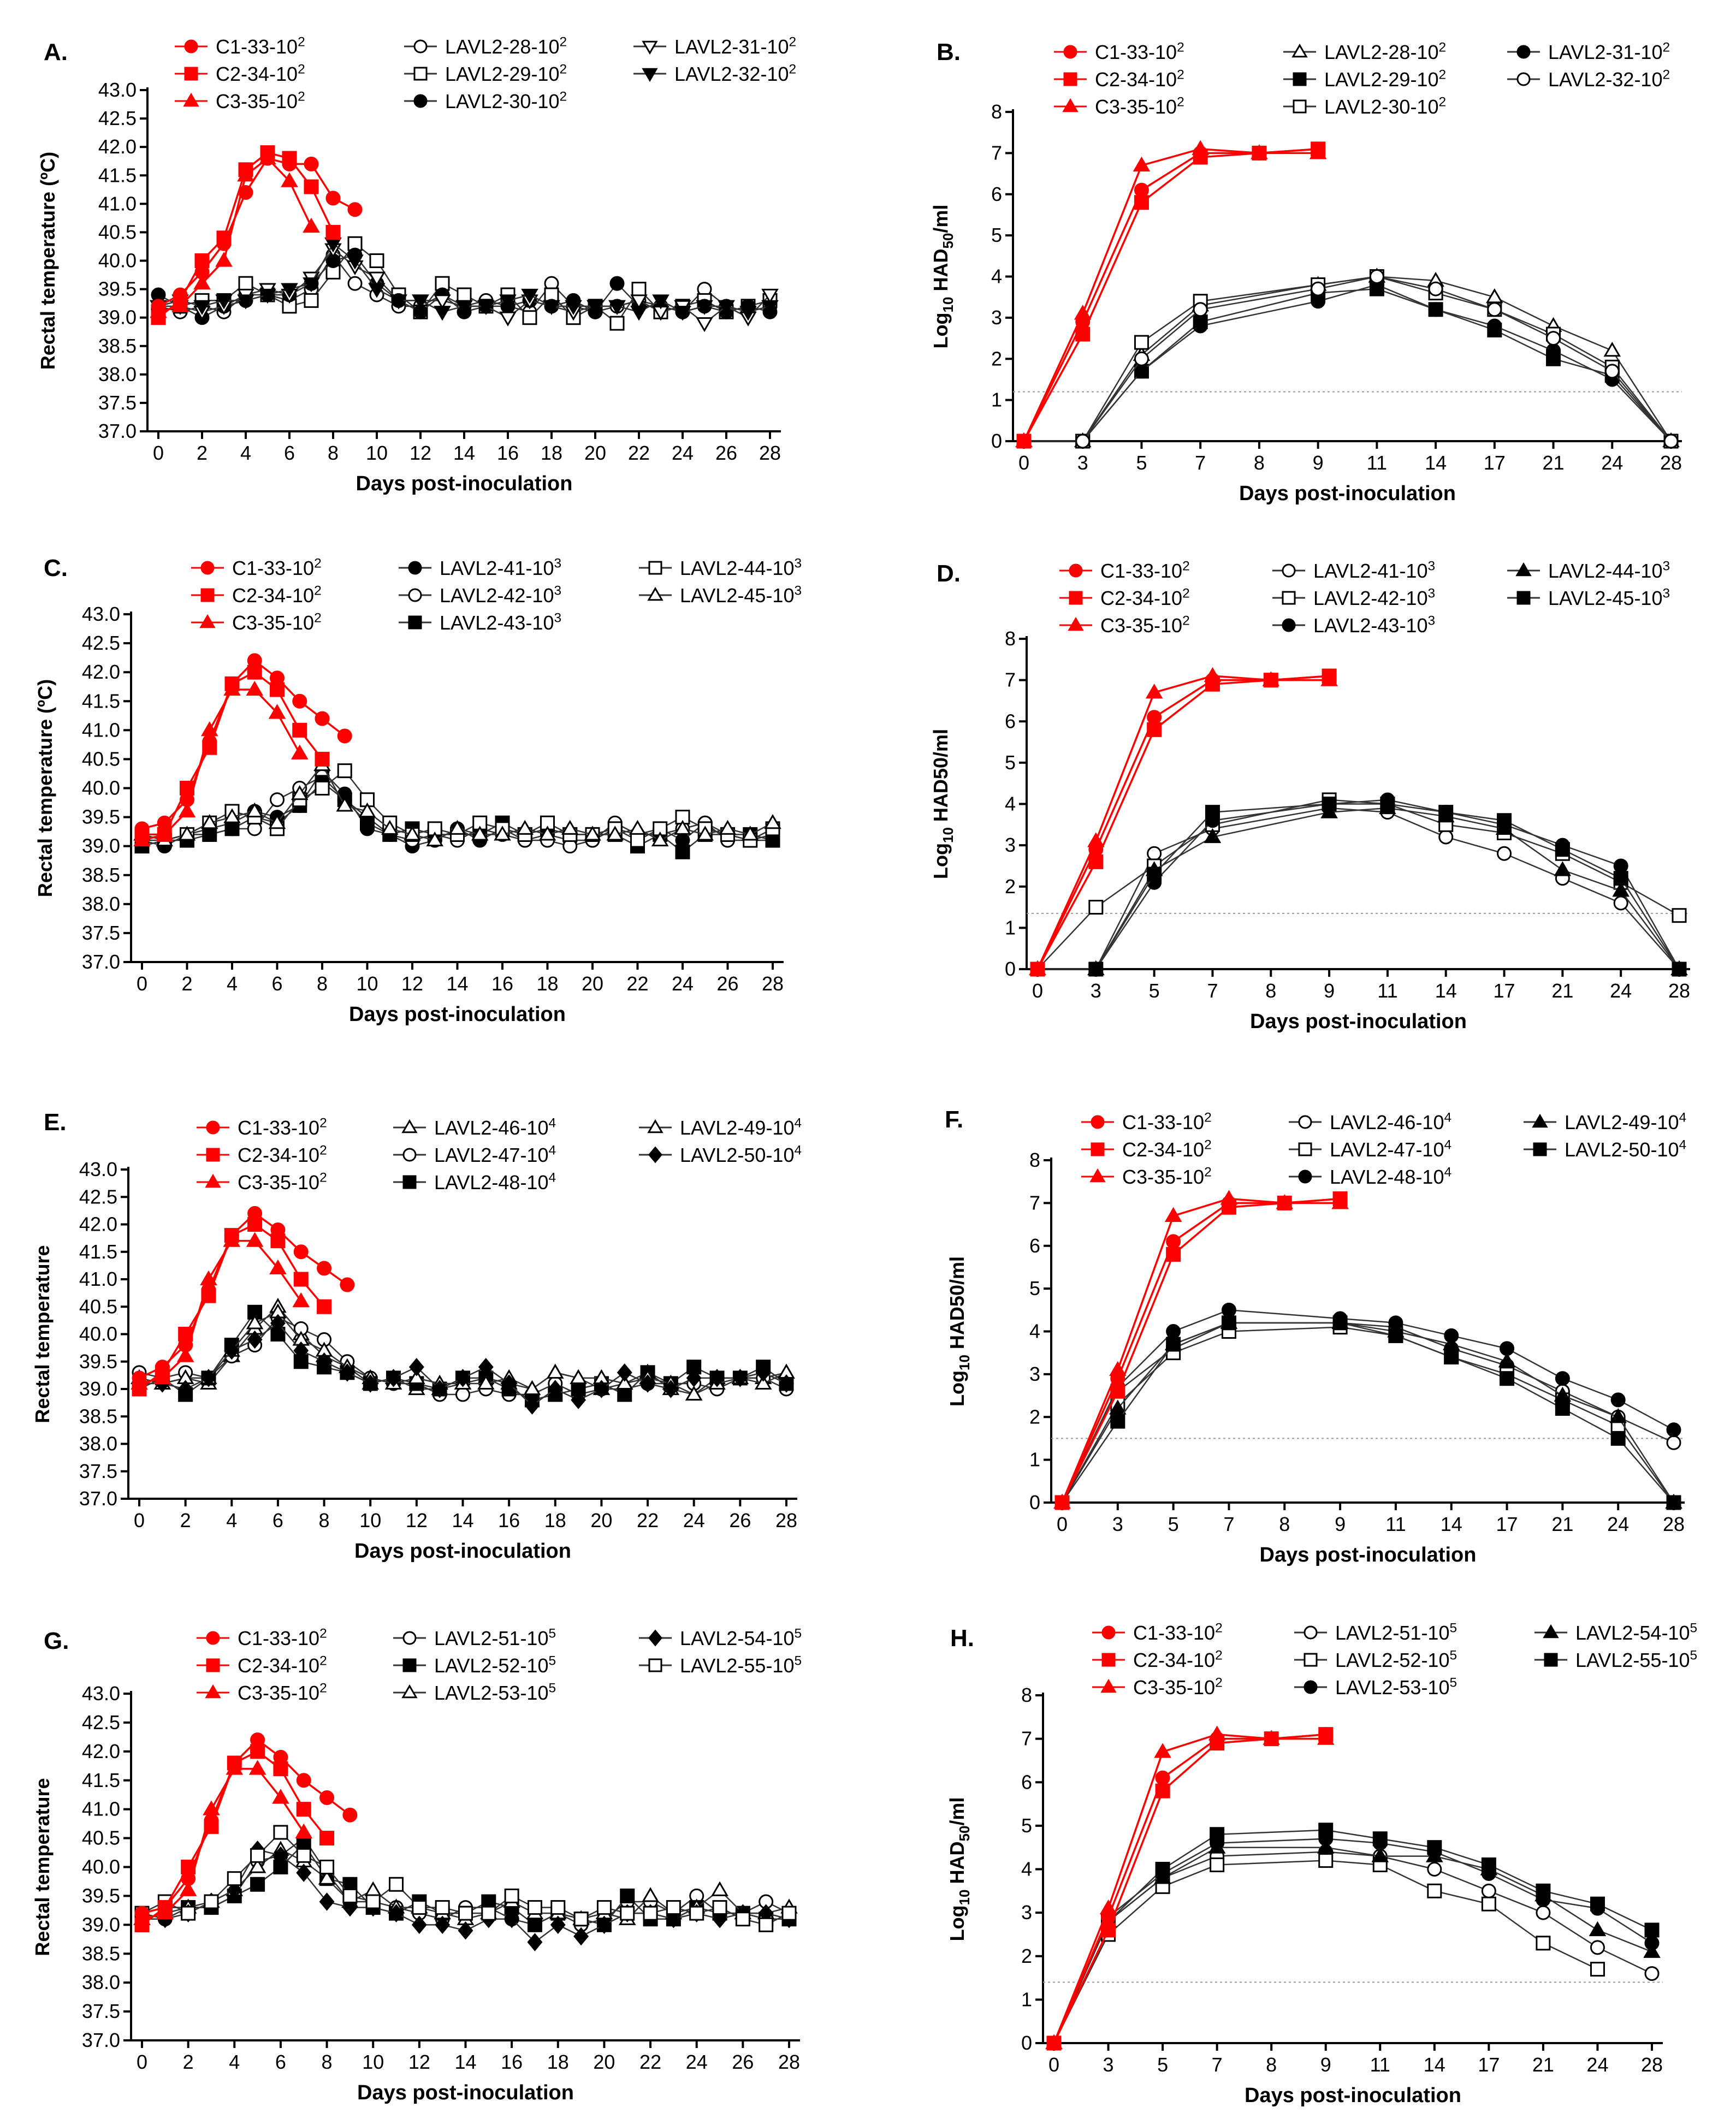 The image size is (1736, 2125). Describe the element at coordinates (367, 983) in the screenshot. I see `x-tick-label: 10` at that location.